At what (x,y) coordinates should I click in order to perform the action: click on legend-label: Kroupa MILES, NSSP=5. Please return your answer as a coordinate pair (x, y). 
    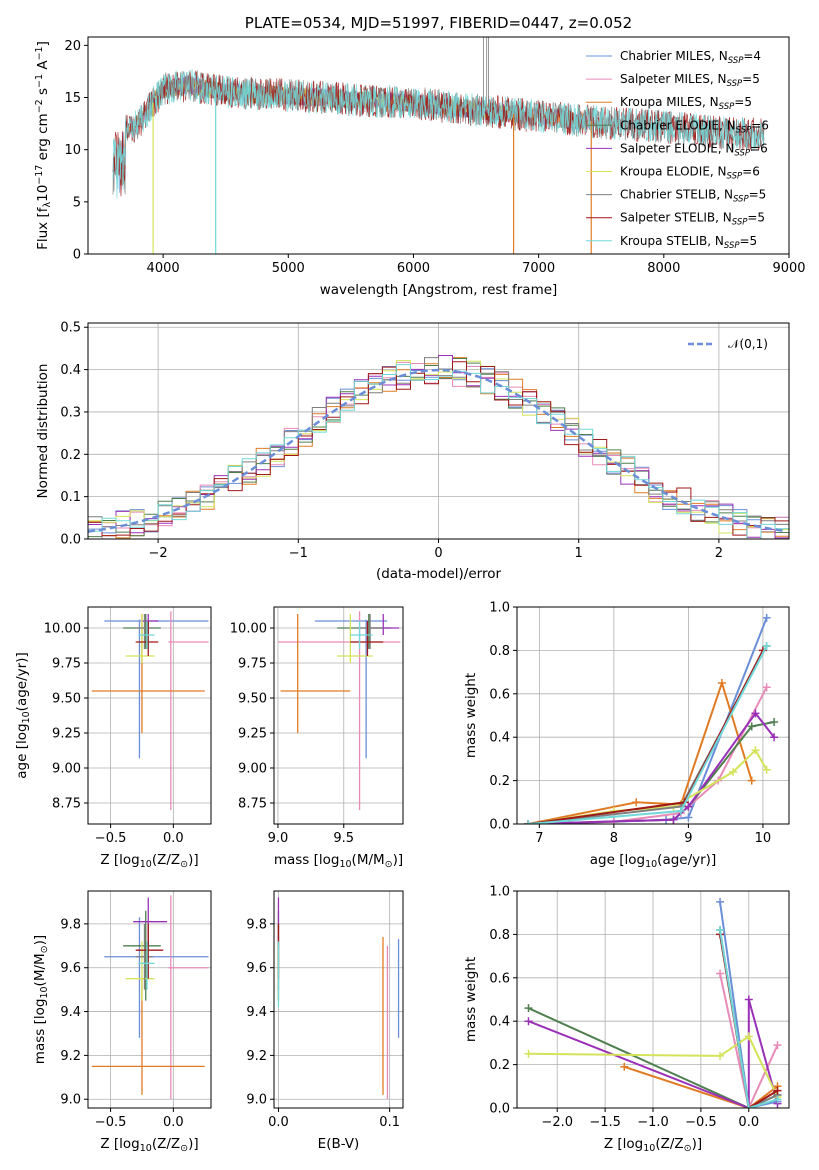
    Looking at the image, I should click on (686, 103).